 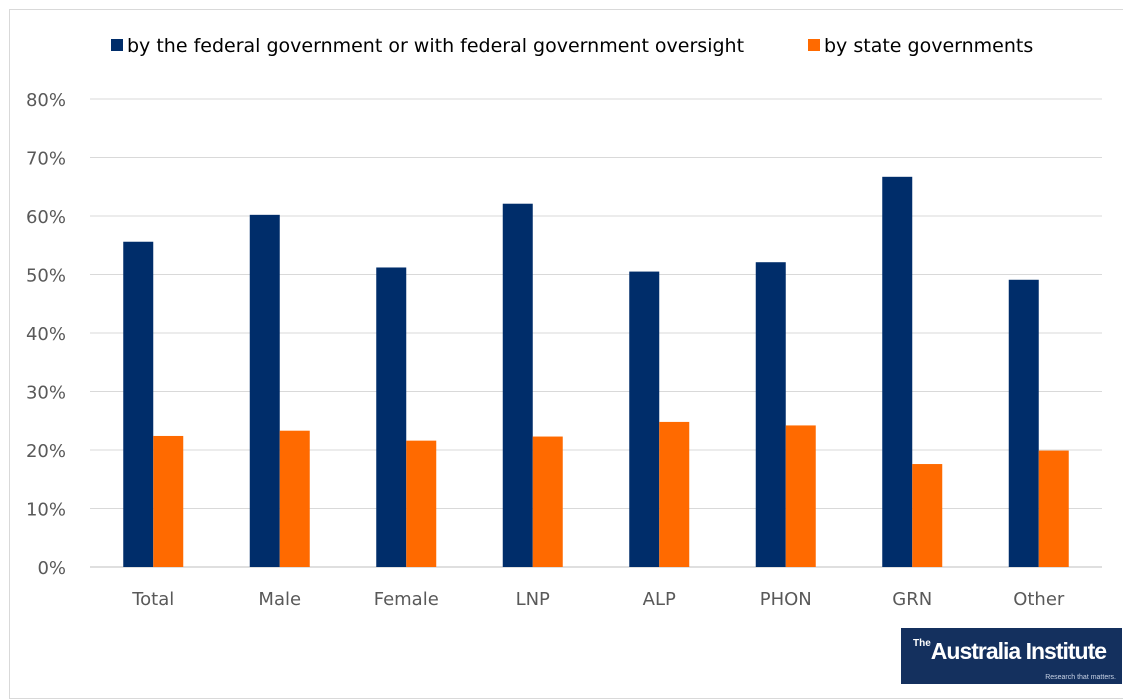 What do you see at coordinates (46, 159) in the screenshot?
I see `y-tick-label: 70%` at bounding box center [46, 159].